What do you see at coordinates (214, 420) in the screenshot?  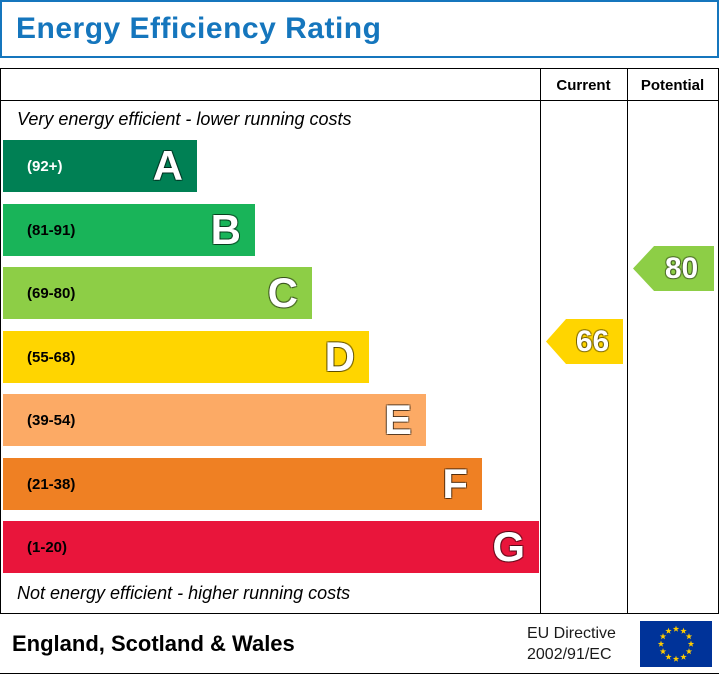 I see `band-e: (39-54) E` at bounding box center [214, 420].